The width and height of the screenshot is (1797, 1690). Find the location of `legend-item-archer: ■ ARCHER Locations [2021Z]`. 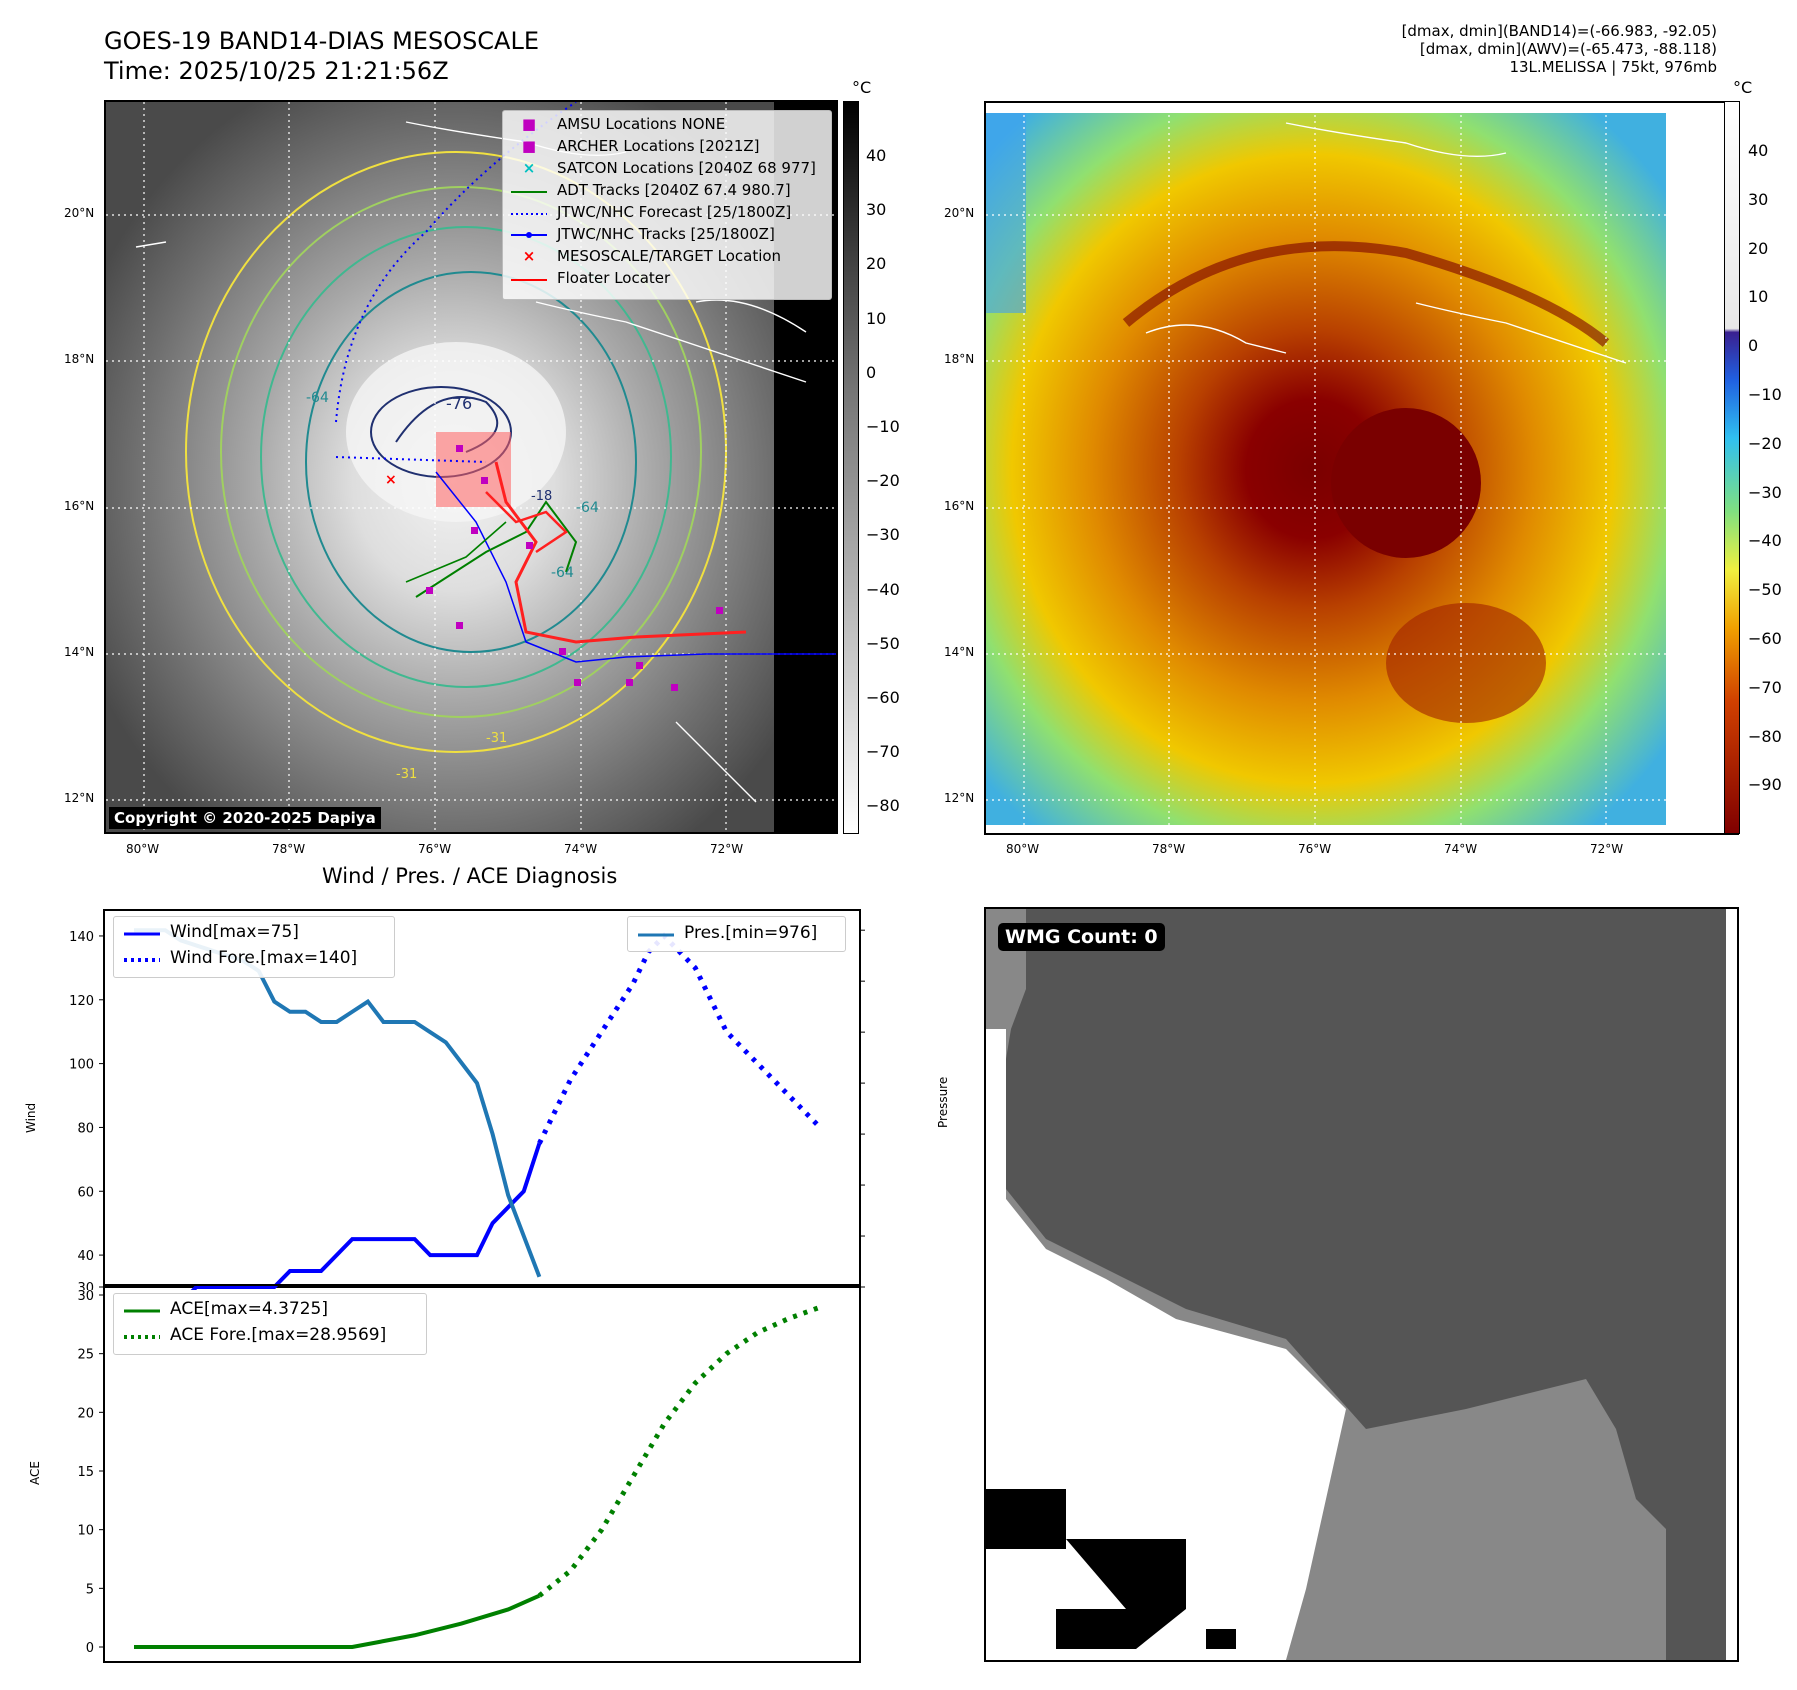

legend-item-archer: ■ ARCHER Locations [2021Z] is located at coordinates (634, 146).